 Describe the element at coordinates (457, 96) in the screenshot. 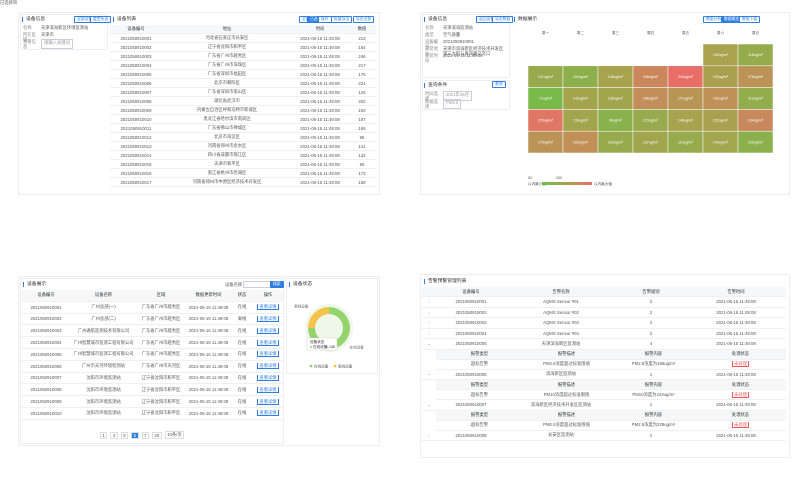

I see `field-value: 2021年06月` at that location.